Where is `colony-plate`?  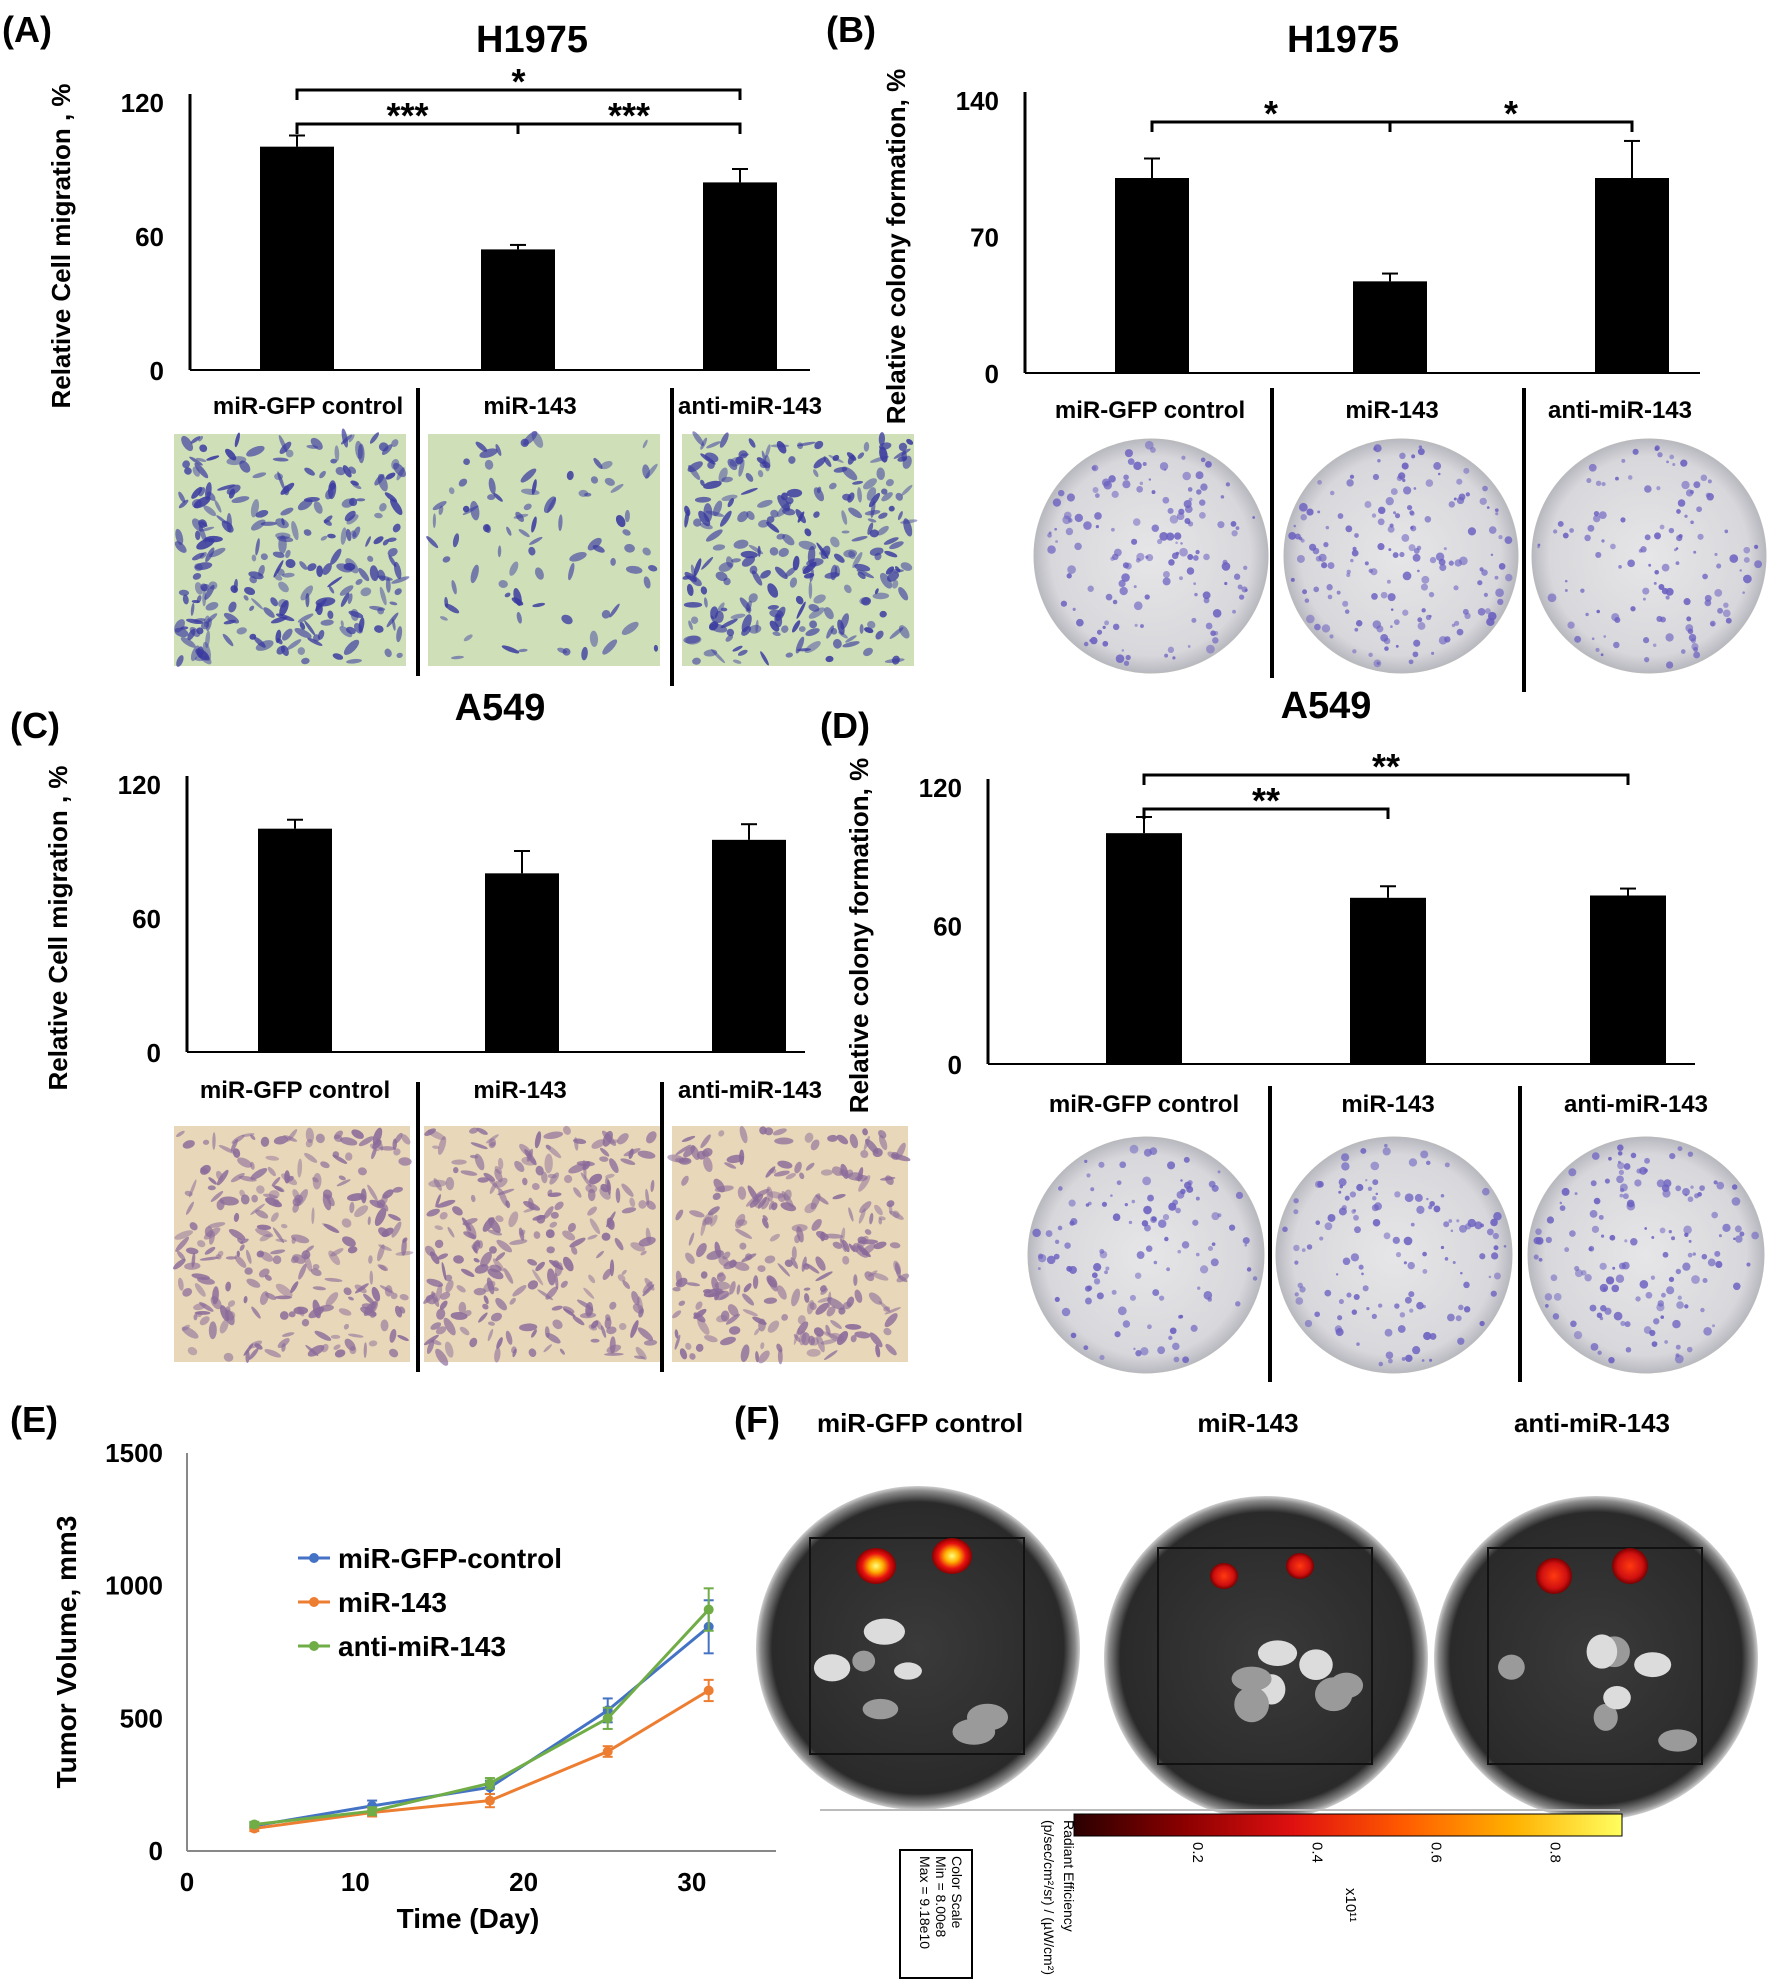 colony-plate is located at coordinates (1394, 1255).